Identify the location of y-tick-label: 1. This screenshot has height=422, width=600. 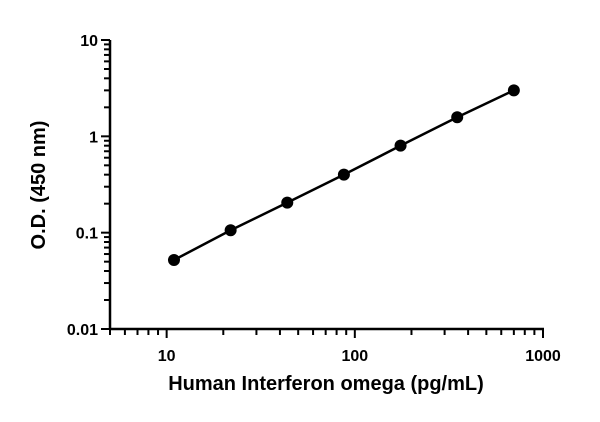
(93, 137).